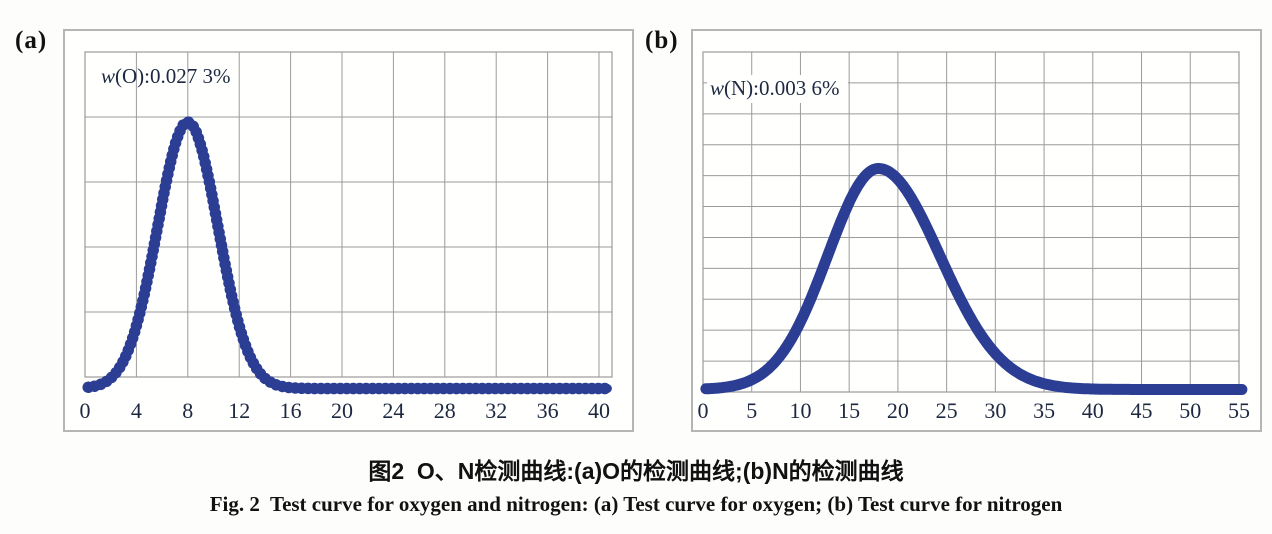 This screenshot has width=1272, height=534. I want to click on annotation-value: (N):0.003 6%, so click(782, 88).